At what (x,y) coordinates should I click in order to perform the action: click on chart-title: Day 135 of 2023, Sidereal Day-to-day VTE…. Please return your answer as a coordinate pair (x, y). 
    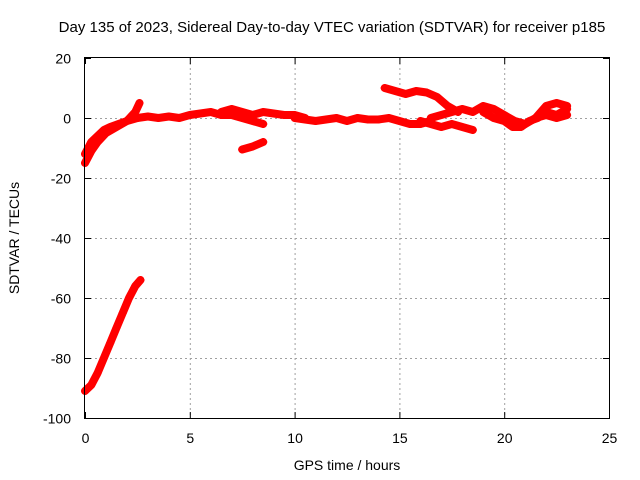
    Looking at the image, I should click on (332, 27).